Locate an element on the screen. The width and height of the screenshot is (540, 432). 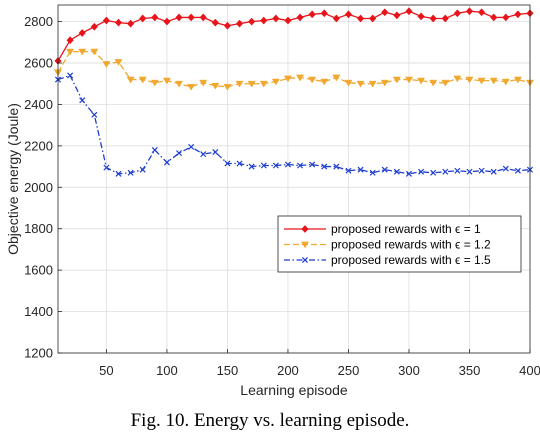
series-line is located at coordinates (294, 36).